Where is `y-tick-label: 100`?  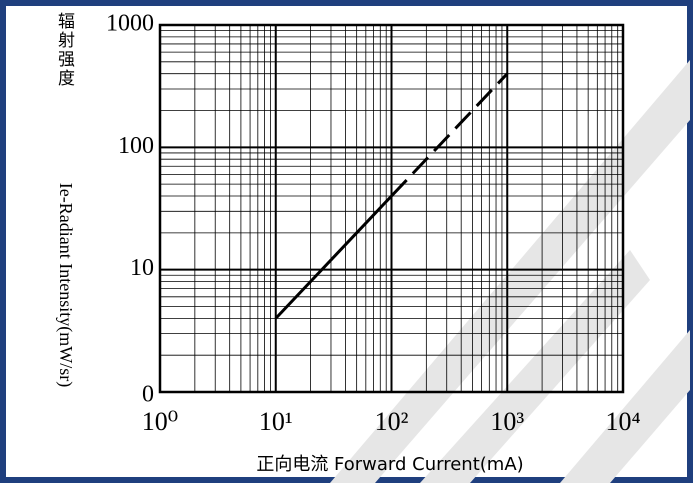
y-tick-label: 100 is located at coordinates (136, 146).